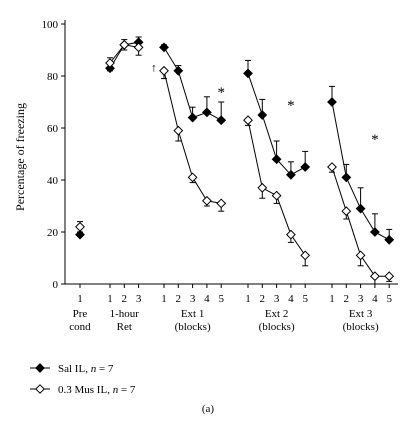 Image resolution: width=415 pixels, height=434 pixels. I want to click on legend-item: Sal IL, n = 7, so click(72, 369).